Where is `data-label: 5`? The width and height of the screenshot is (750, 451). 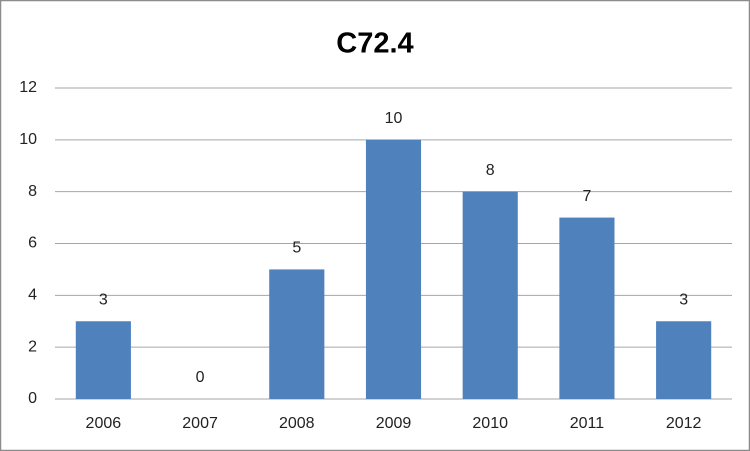
data-label: 5 is located at coordinates (296, 248).